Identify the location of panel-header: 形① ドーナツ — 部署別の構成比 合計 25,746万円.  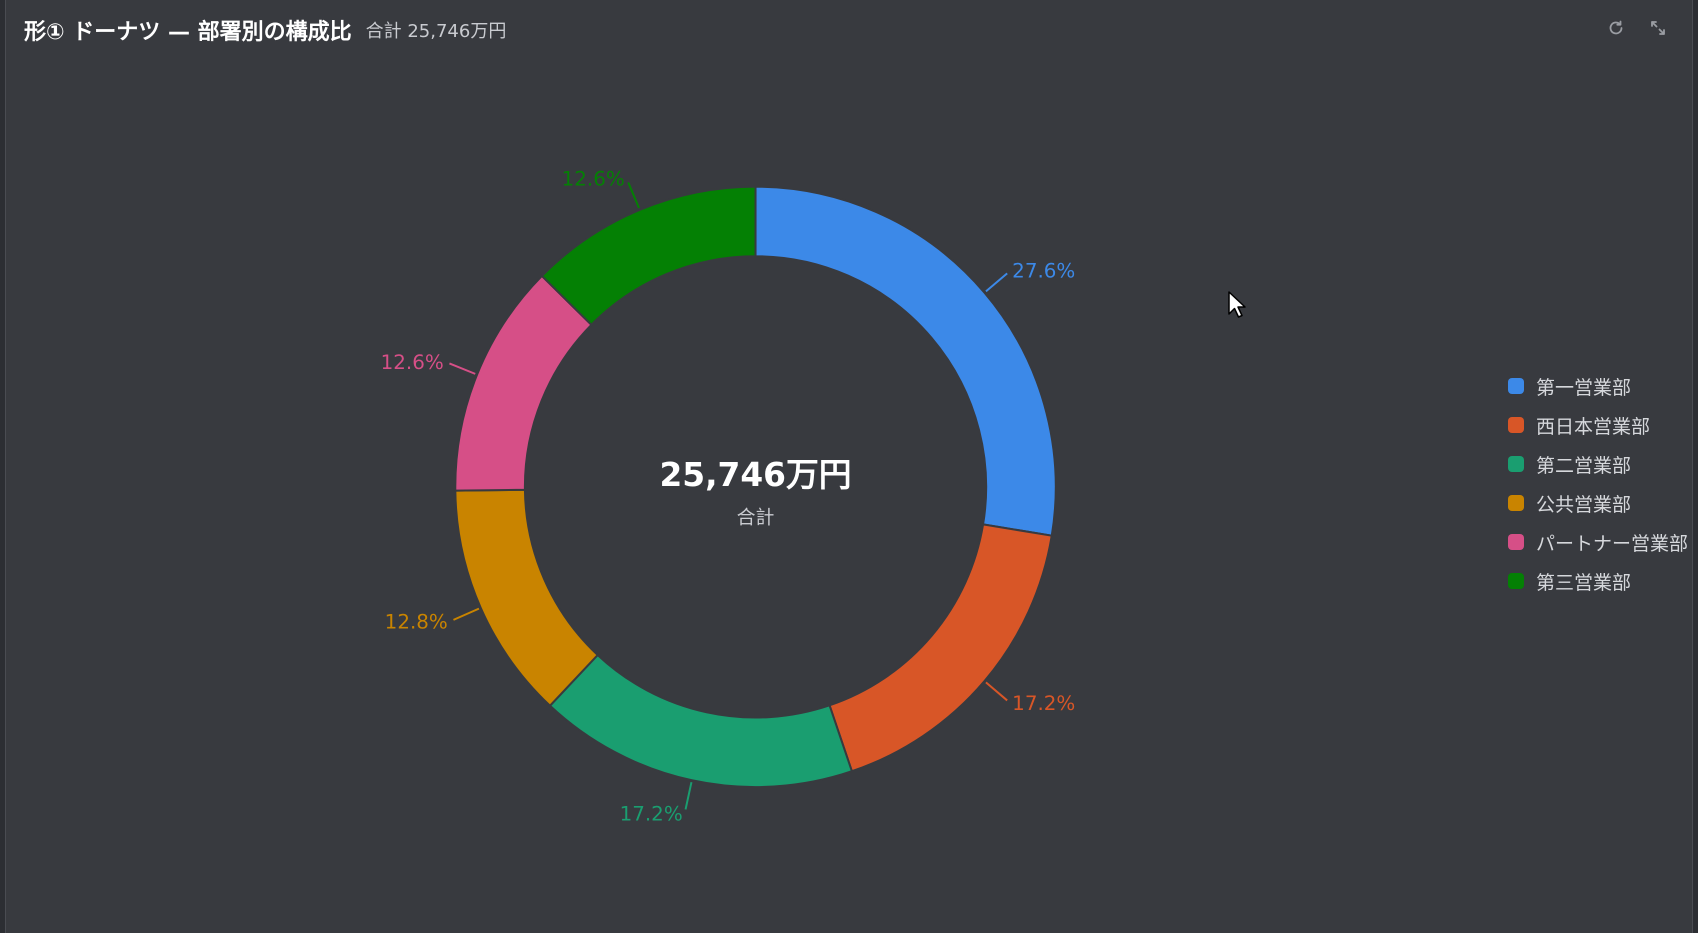
(265, 30).